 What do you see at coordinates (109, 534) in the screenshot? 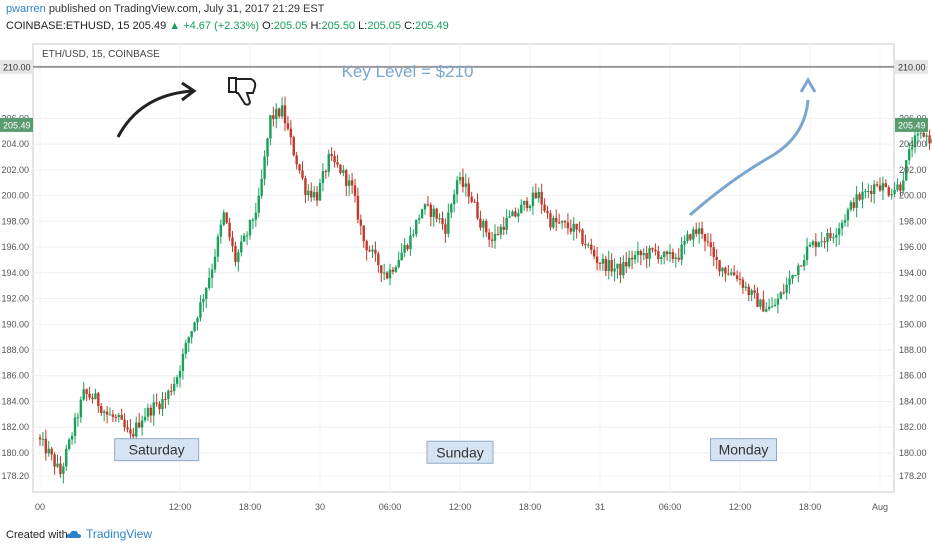
I see `tradingview-logo: TradingView` at bounding box center [109, 534].